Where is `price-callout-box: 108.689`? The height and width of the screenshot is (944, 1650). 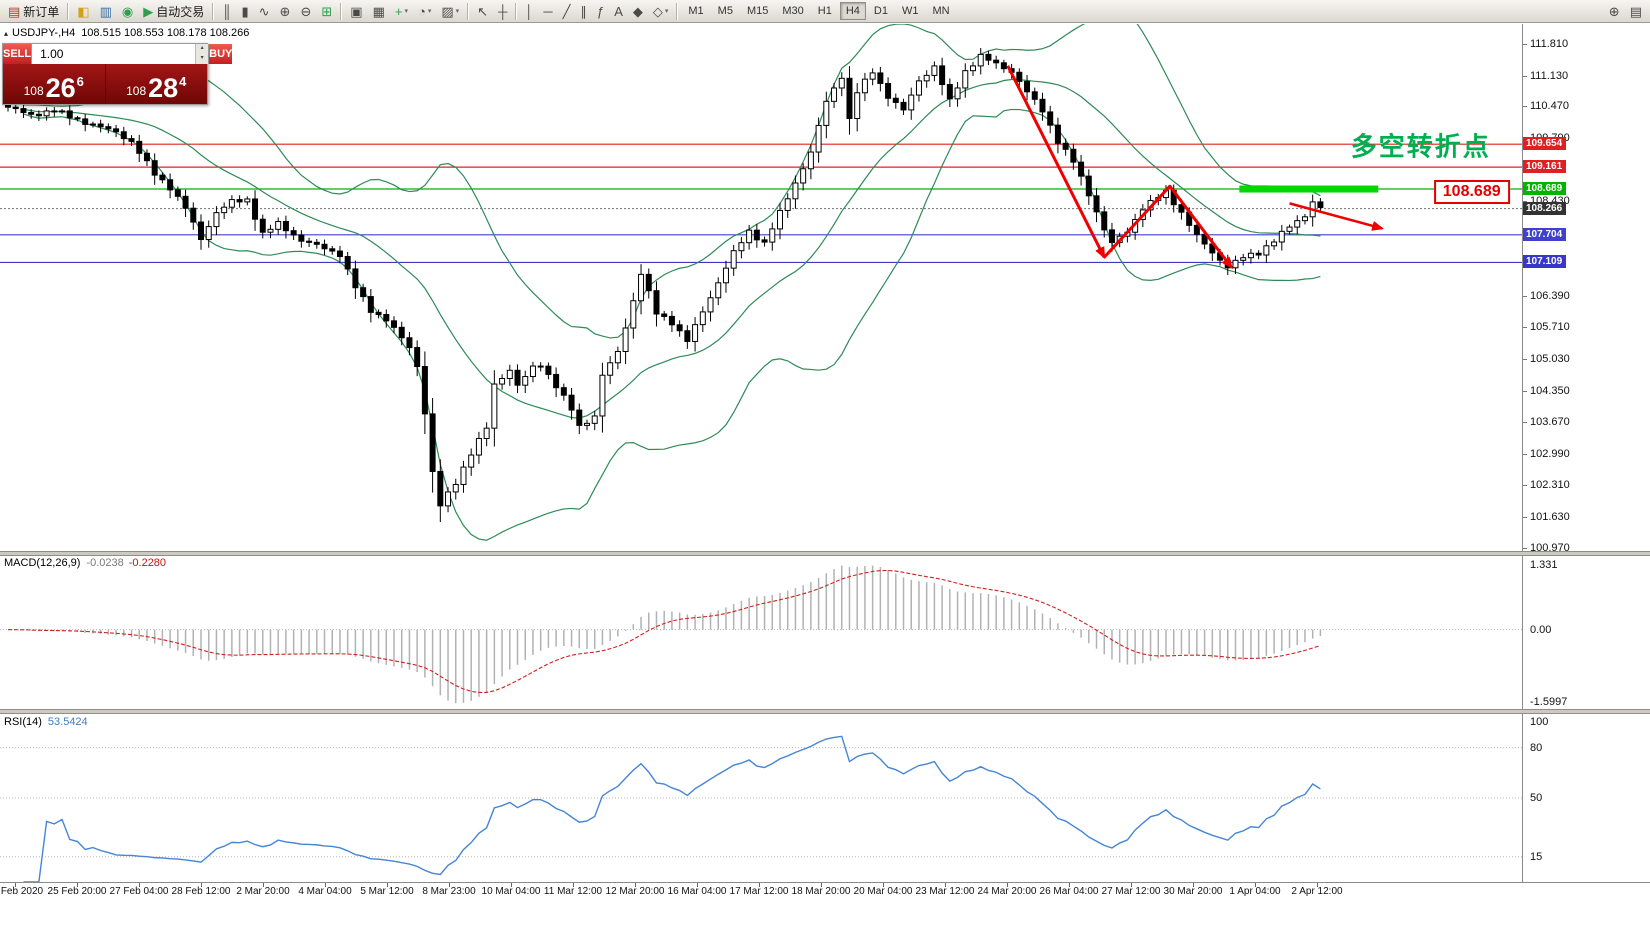 price-callout-box: 108.689 is located at coordinates (1471, 192).